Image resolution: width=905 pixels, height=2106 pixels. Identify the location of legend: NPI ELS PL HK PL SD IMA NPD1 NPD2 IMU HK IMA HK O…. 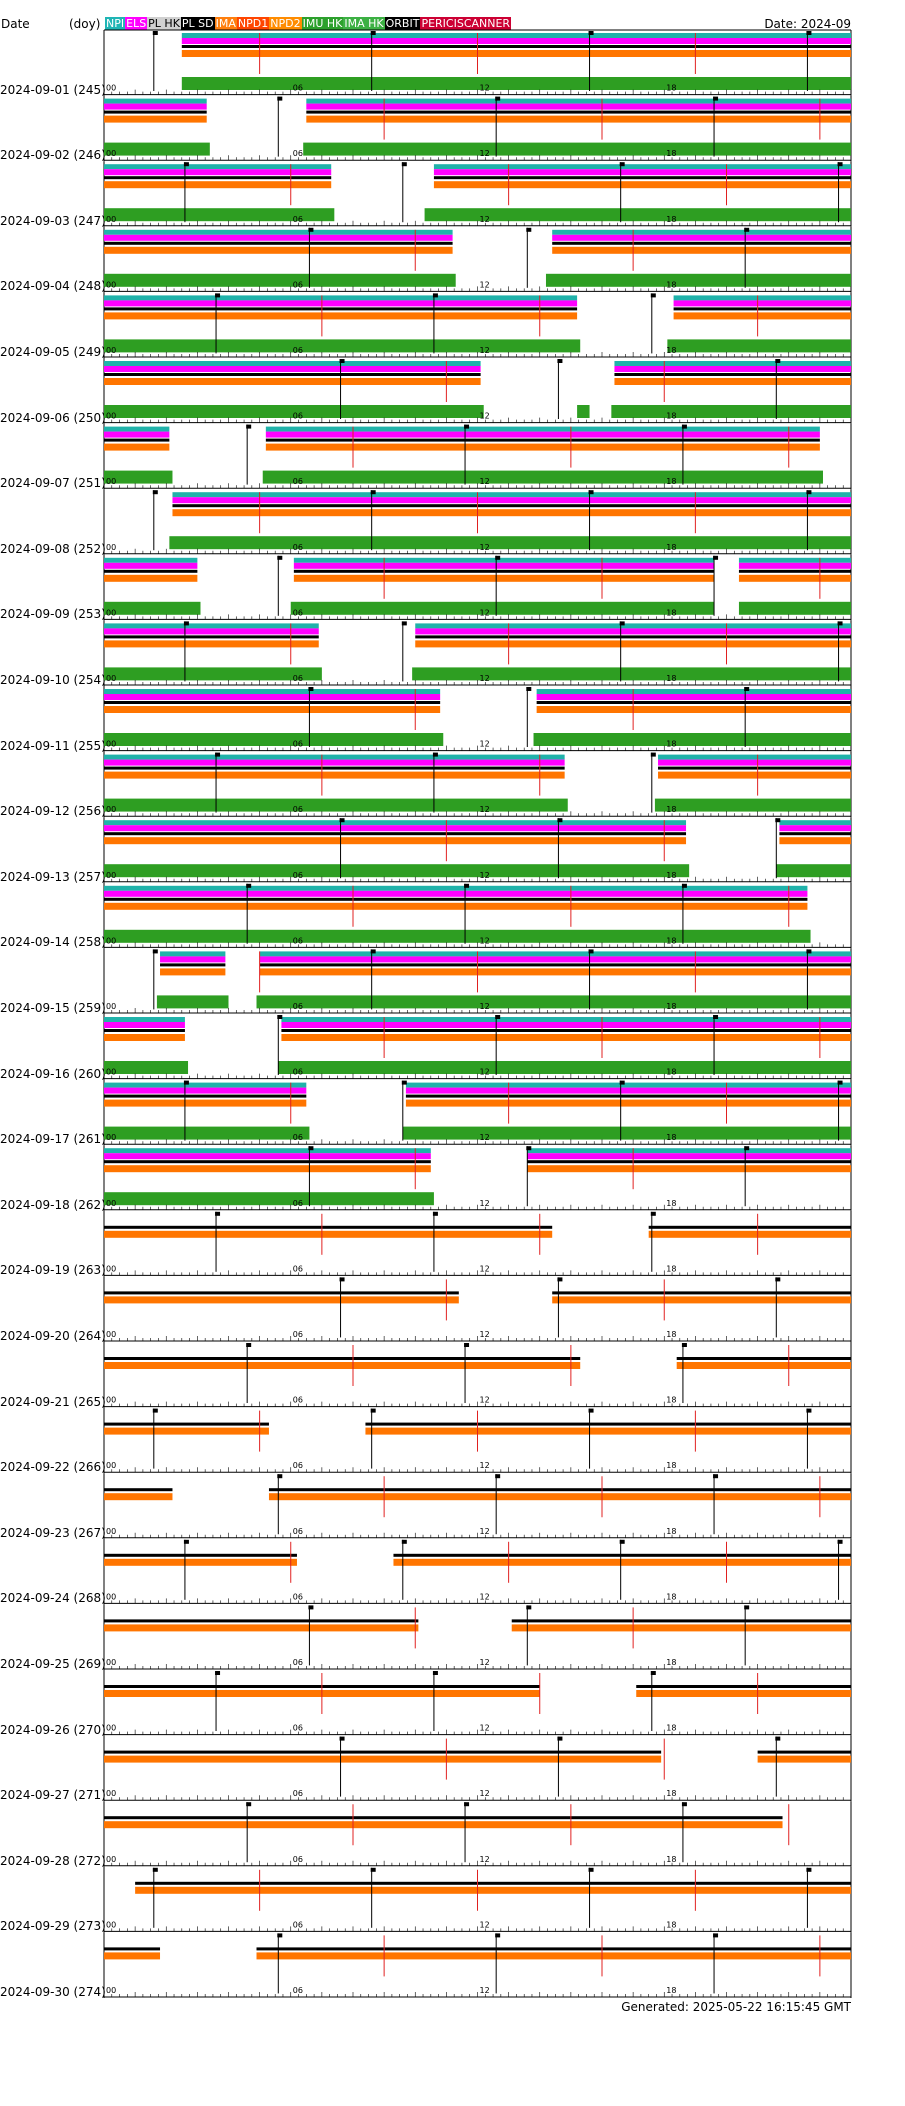
(308, 23).